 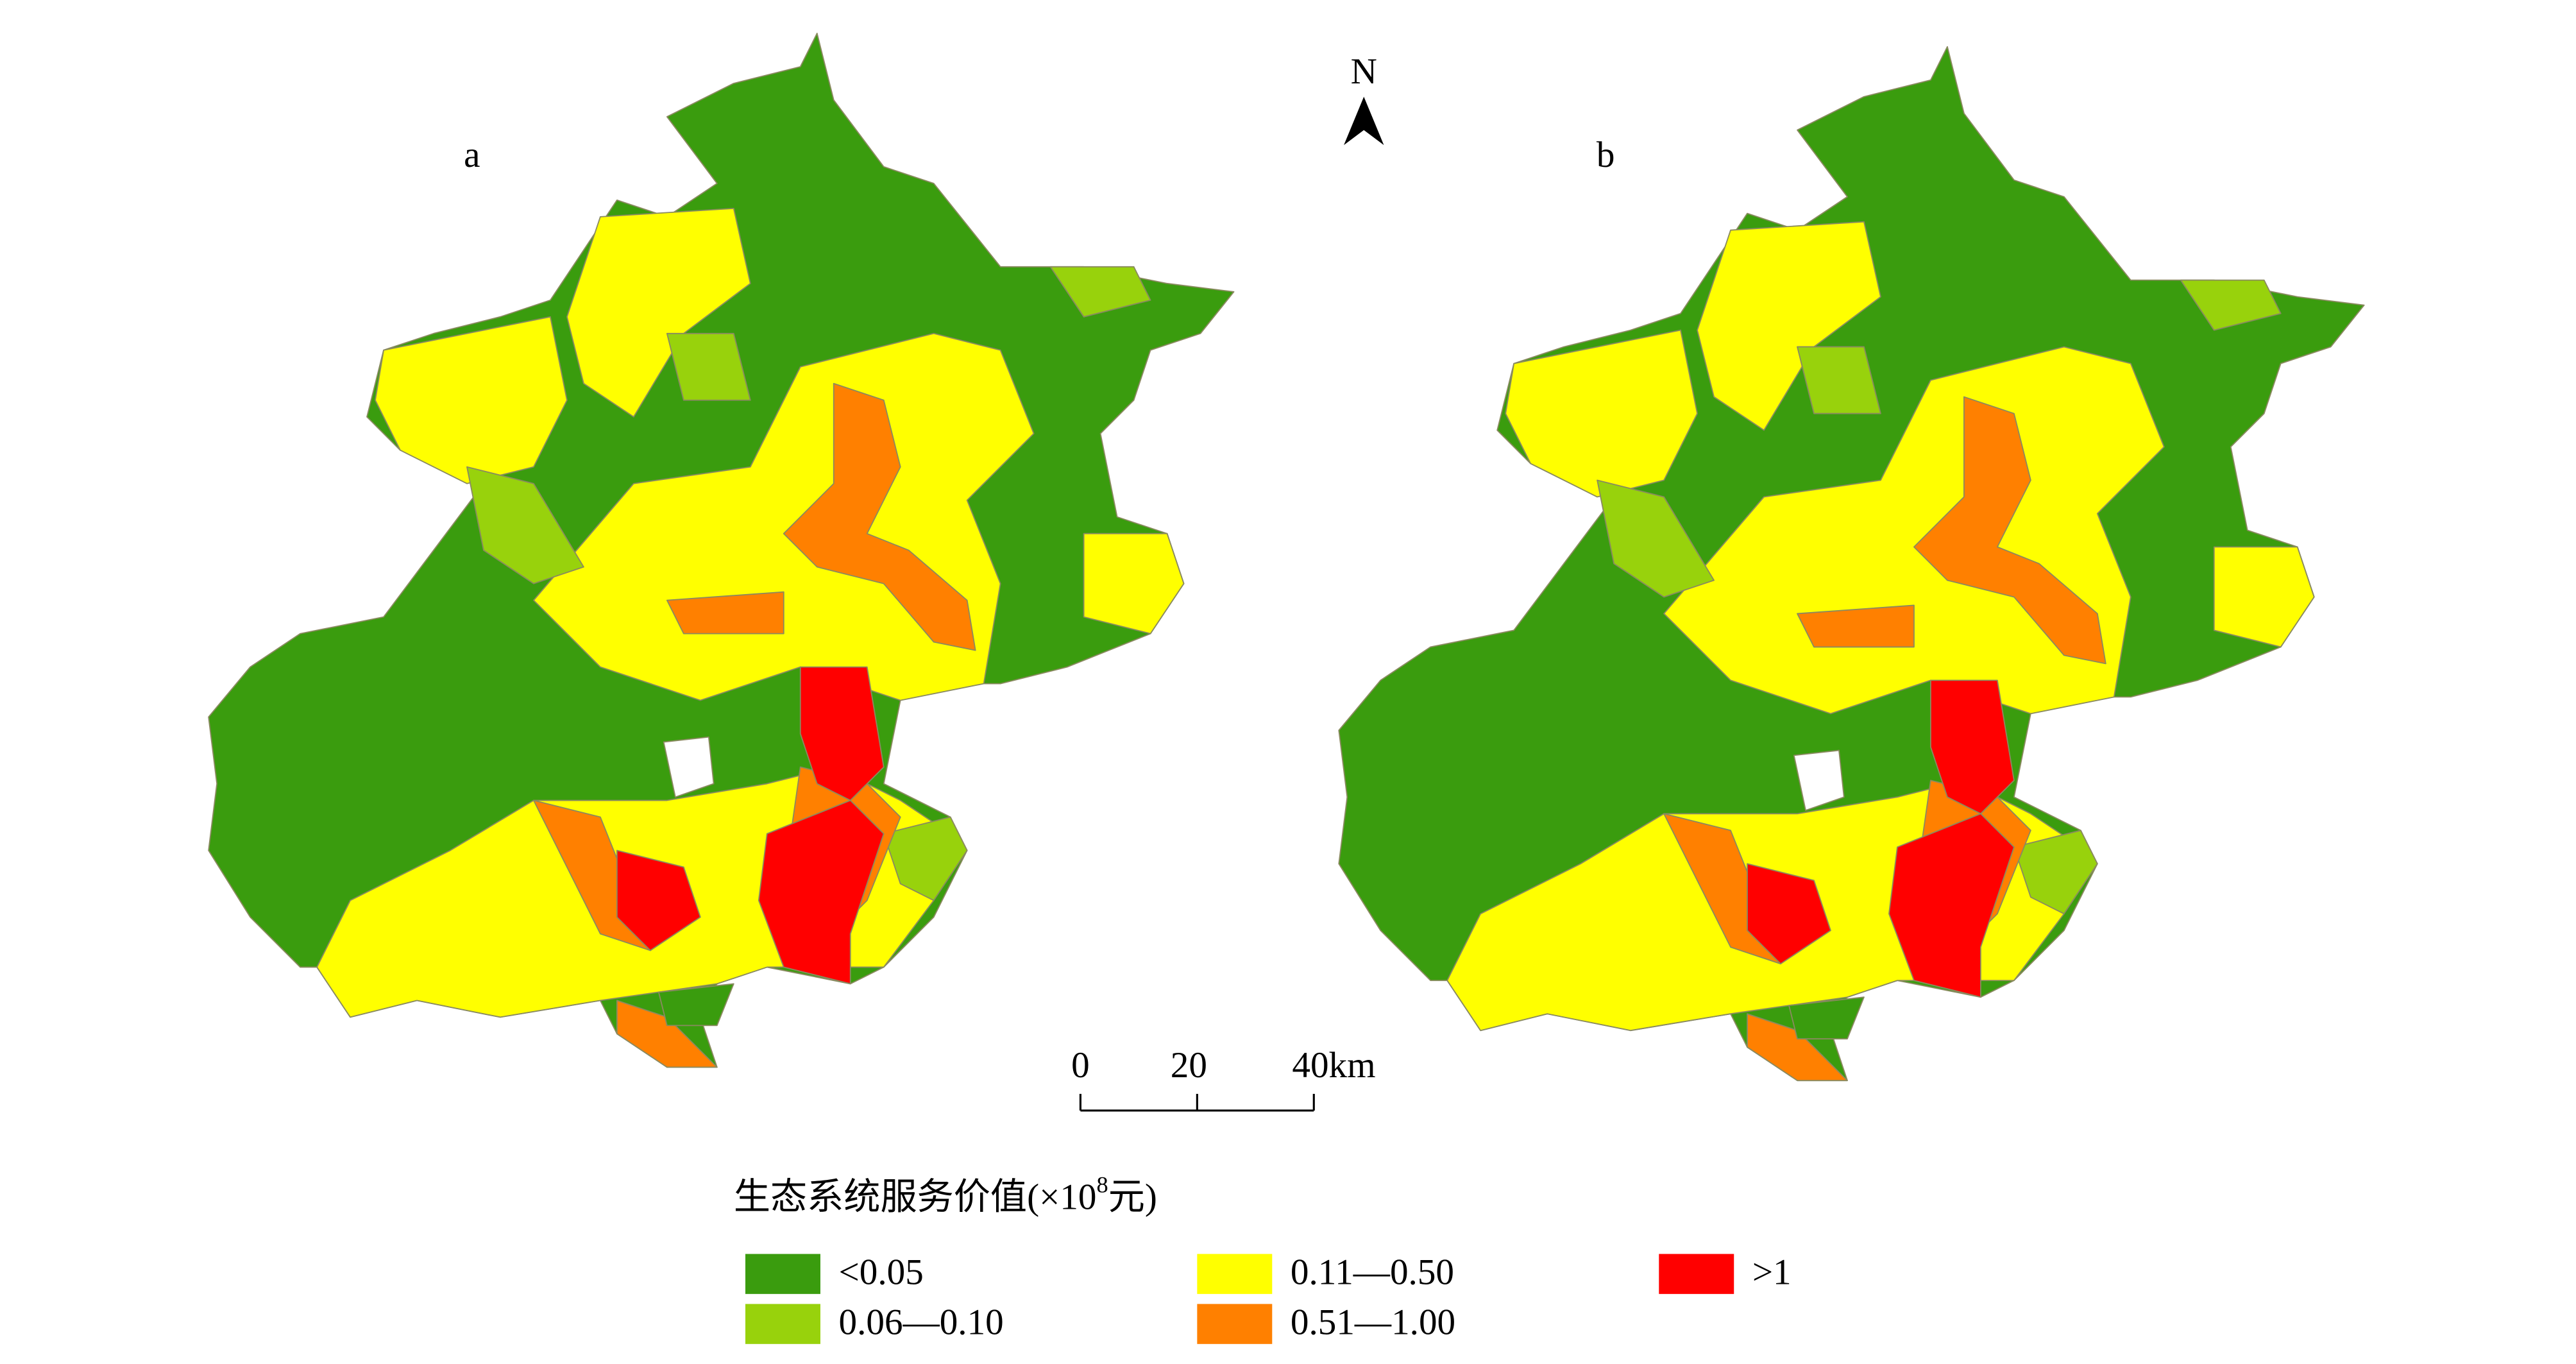 I want to click on legend-label: 0.51—1.00, so click(x=1373, y=1322).